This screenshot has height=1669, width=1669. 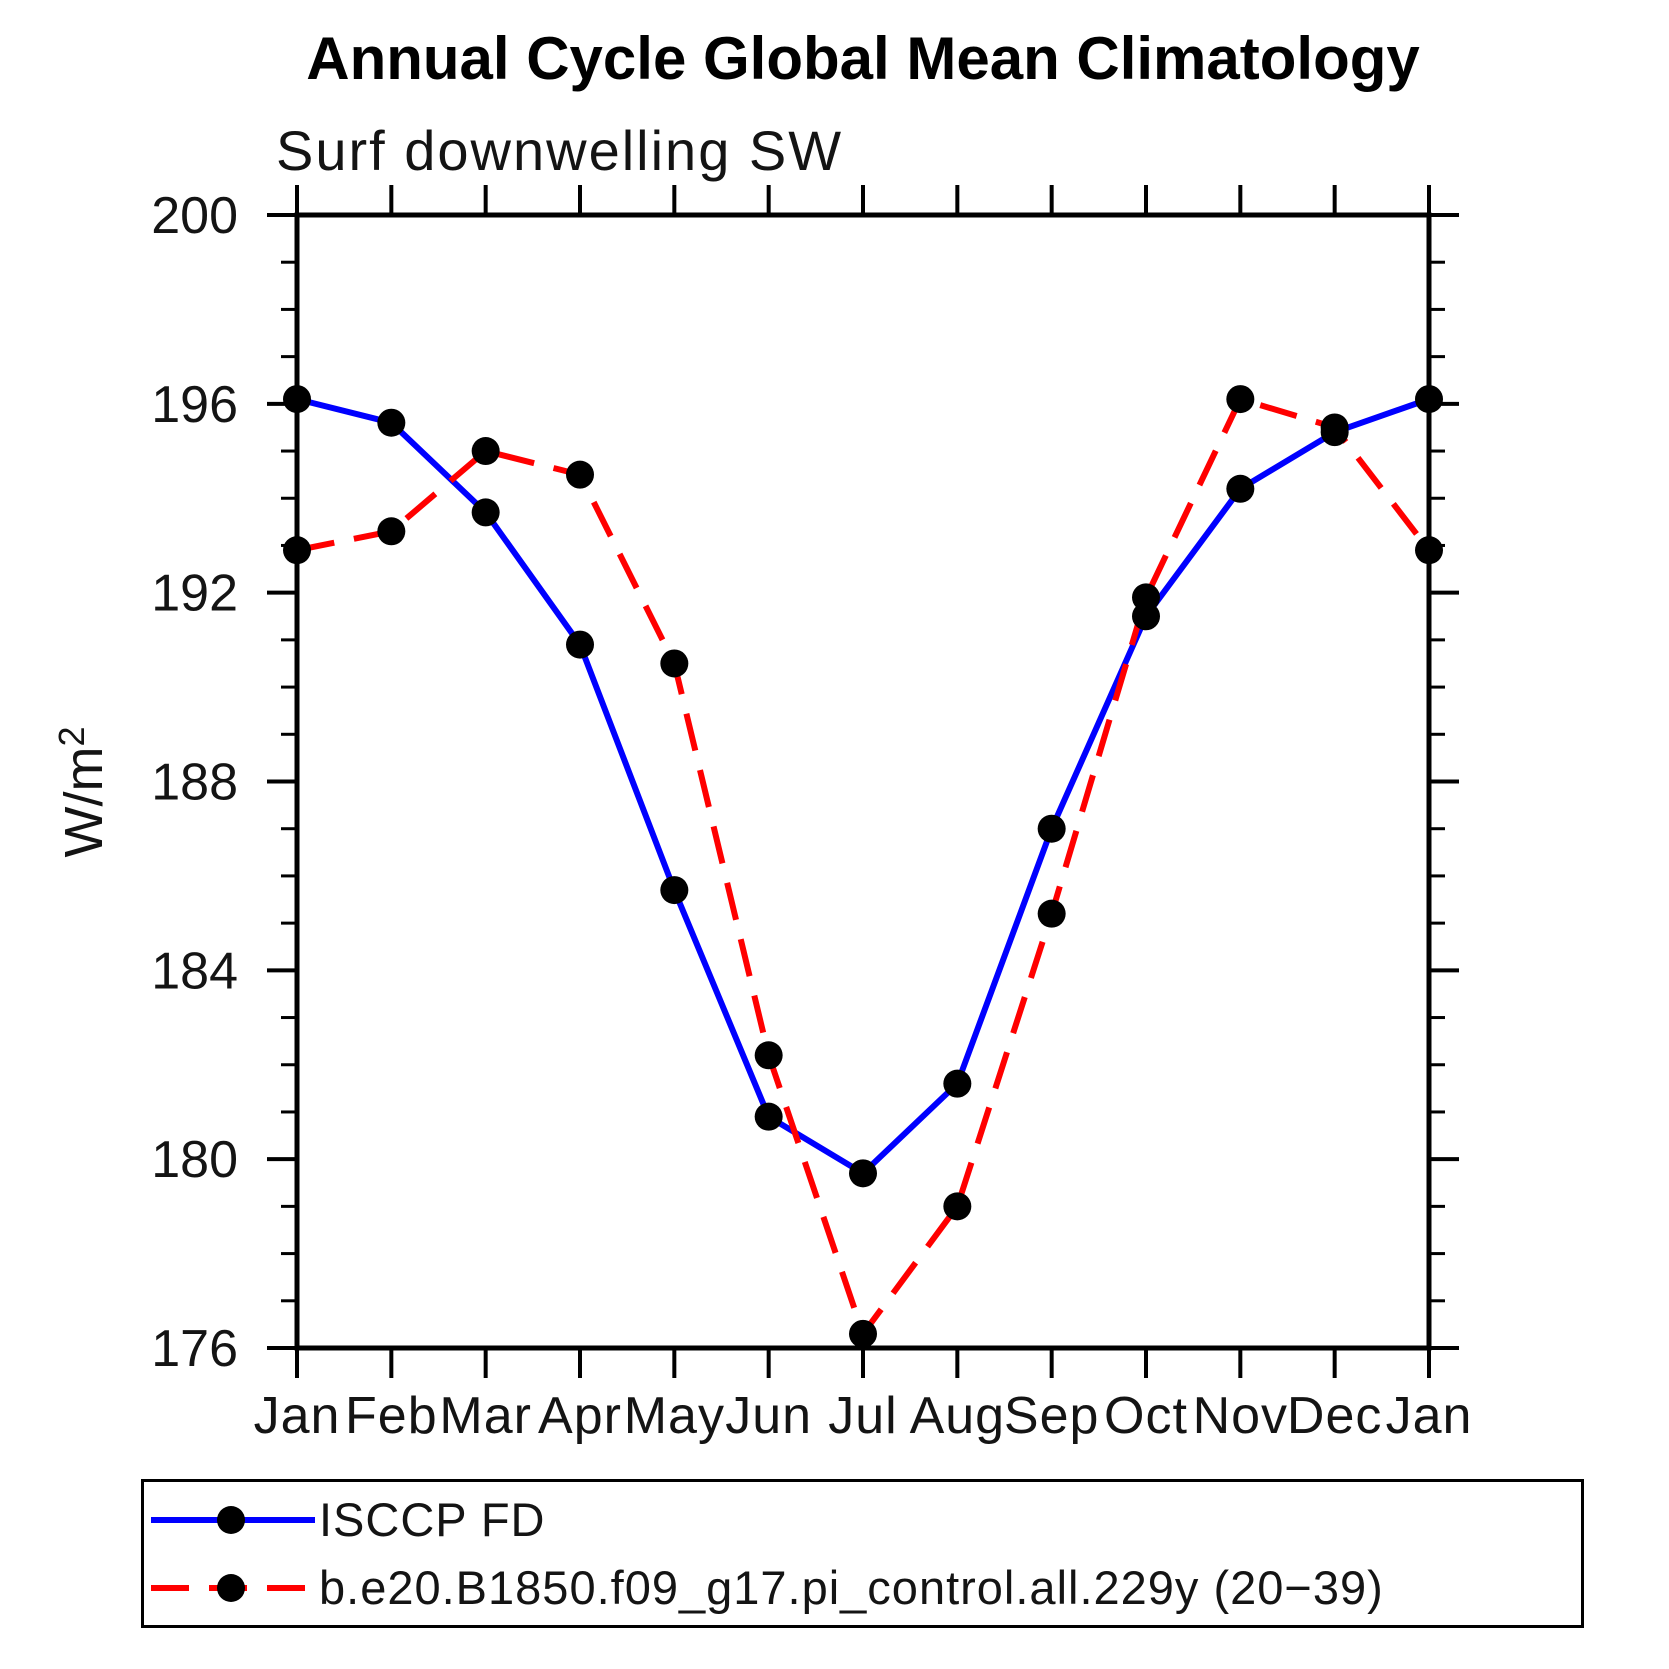 I want to click on chart-title: Annual Cycle Global Mean Climatology, so click(x=863, y=58).